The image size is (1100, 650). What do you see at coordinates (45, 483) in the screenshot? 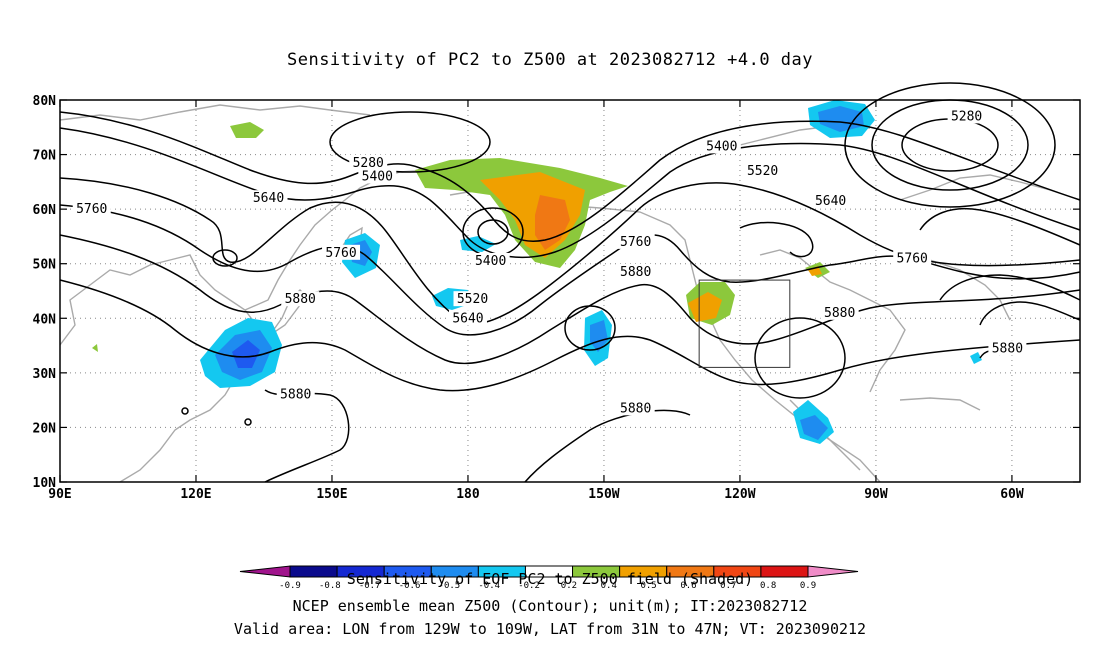
I see `lat-label: 10N` at bounding box center [45, 483].